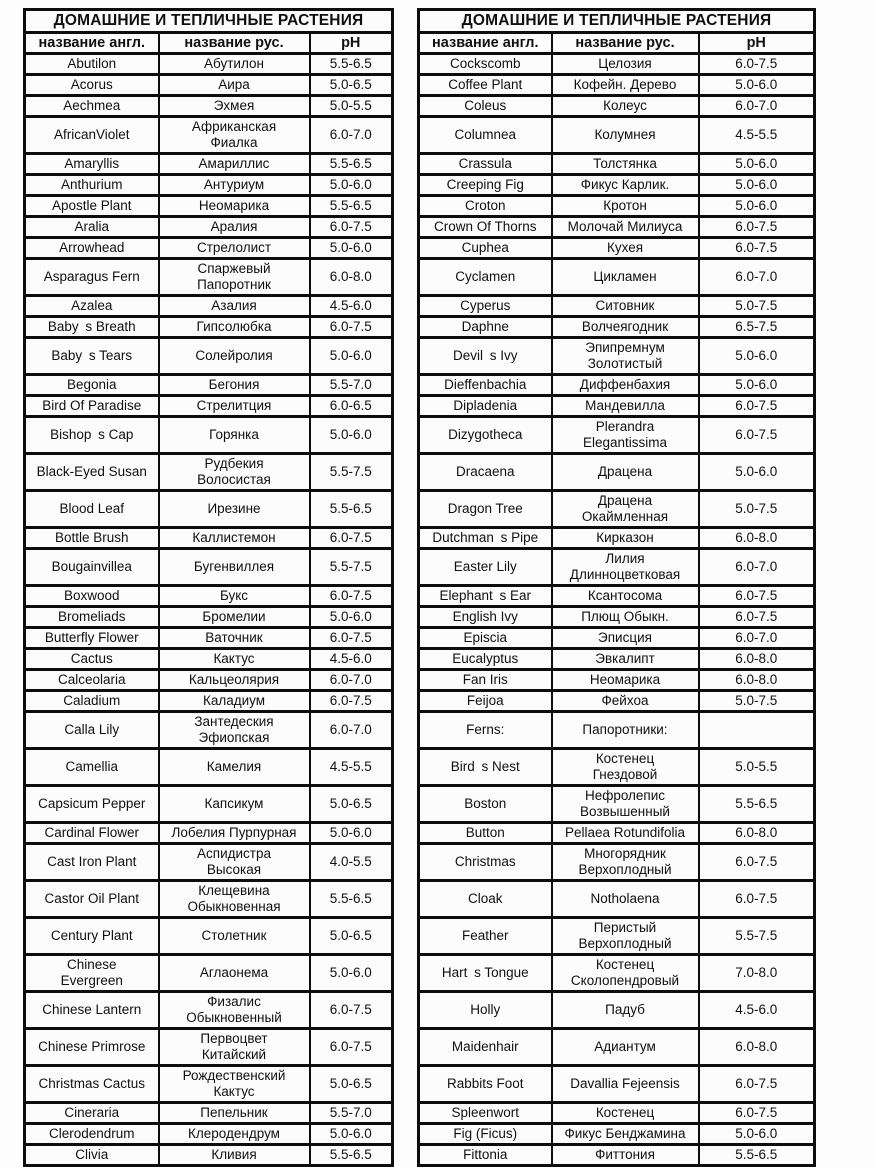 The width and height of the screenshot is (874, 1167). I want to click on table-row: Cockscomb Целозия 6.0-7.5, so click(616, 64).